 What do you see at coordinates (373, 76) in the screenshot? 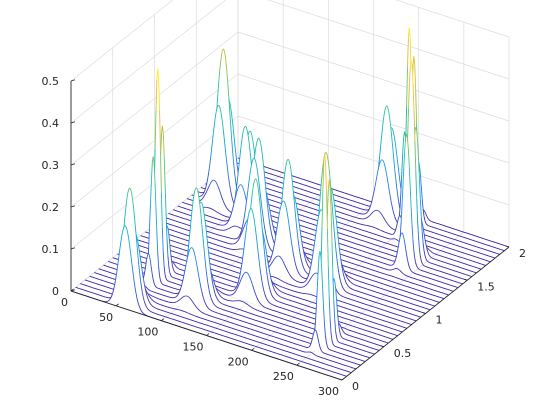
I see `grid-line` at bounding box center [373, 76].